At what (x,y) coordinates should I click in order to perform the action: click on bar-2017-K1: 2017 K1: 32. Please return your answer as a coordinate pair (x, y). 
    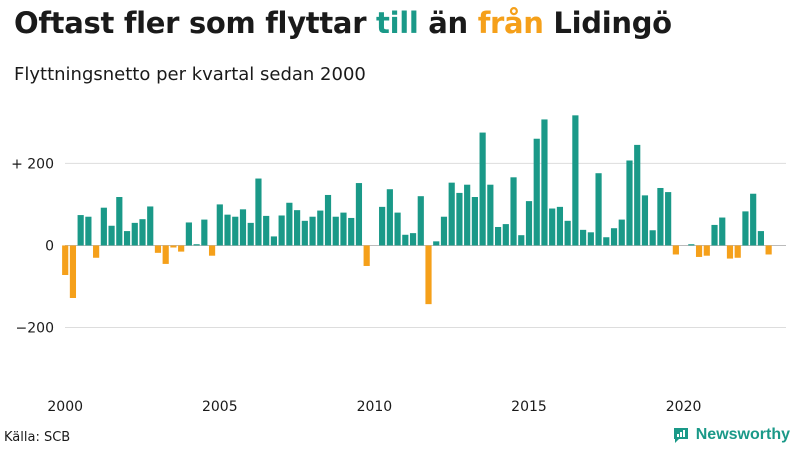
    Looking at the image, I should click on (590, 239).